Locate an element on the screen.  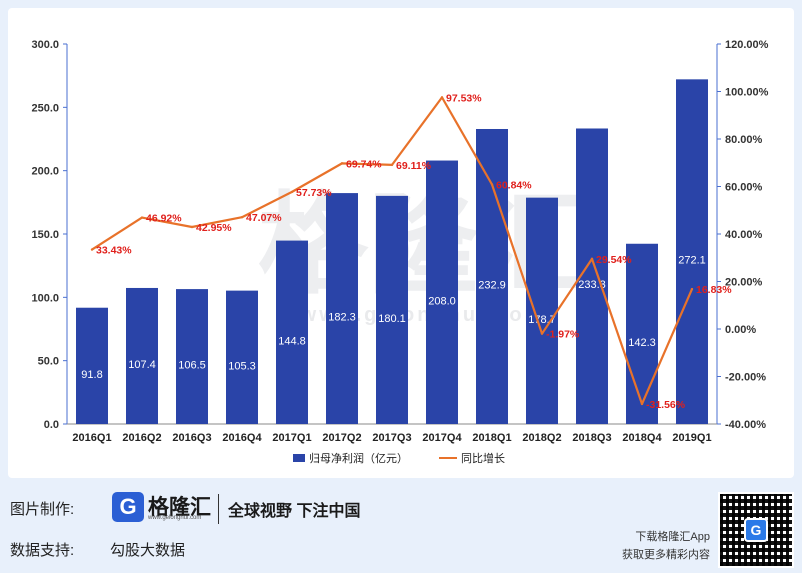
x-tick-label: 2017Q1 is located at coordinates (291, 438).